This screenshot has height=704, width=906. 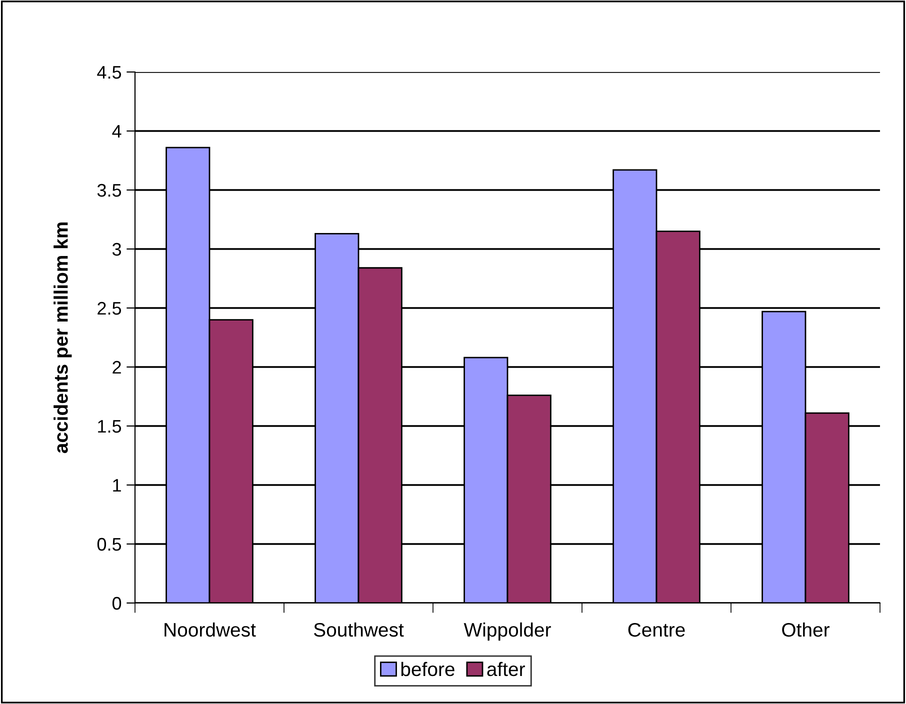 What do you see at coordinates (210, 629) in the screenshot?
I see `x-tick-label: Noordwest` at bounding box center [210, 629].